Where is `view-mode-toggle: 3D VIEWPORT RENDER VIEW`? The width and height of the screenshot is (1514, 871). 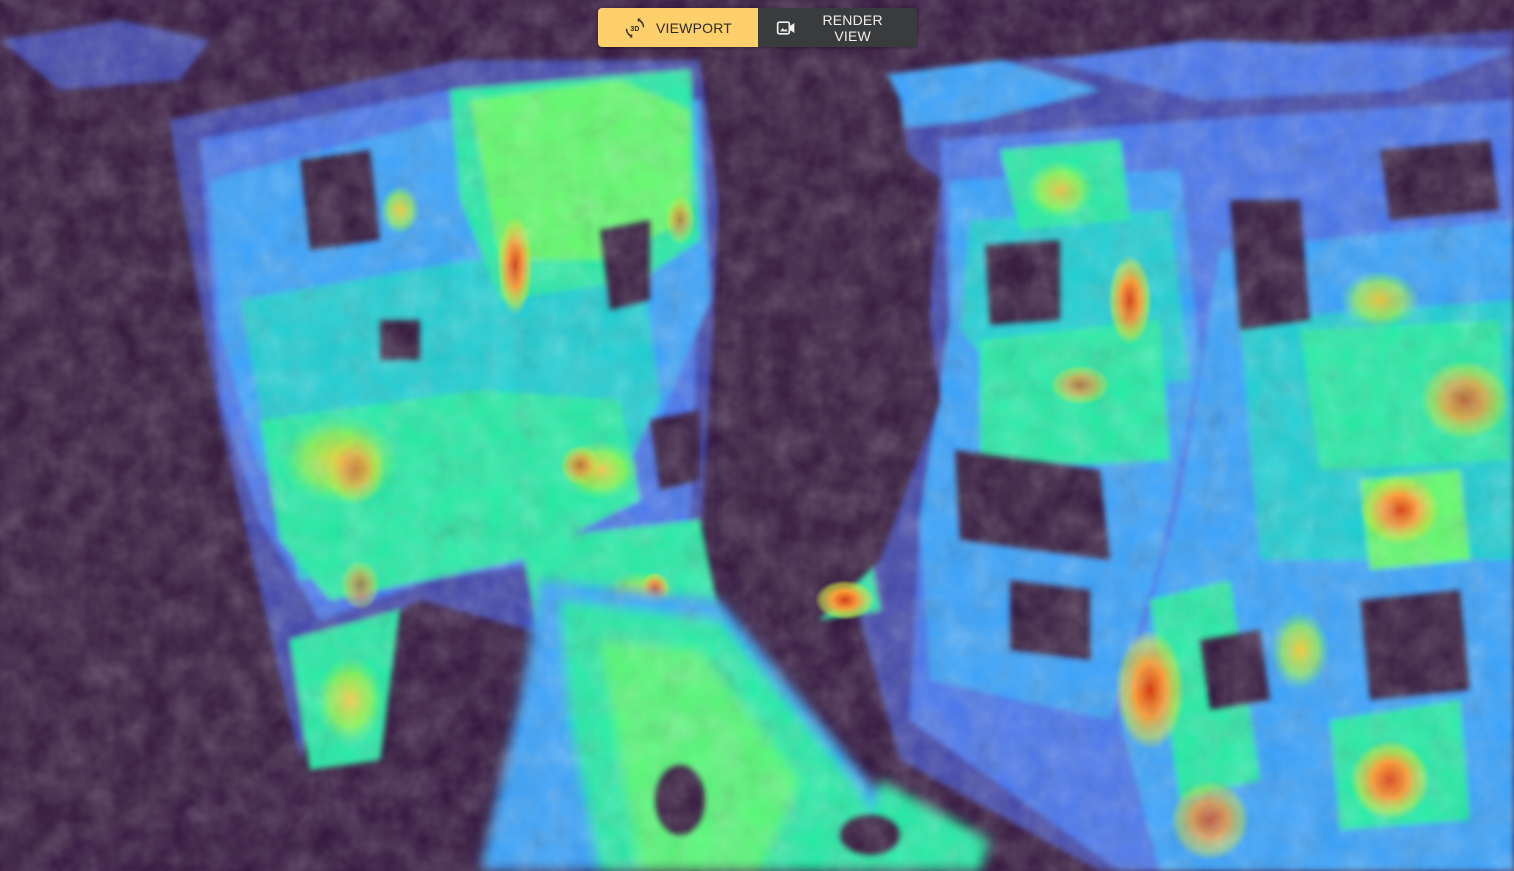
view-mode-toggle: 3D VIEWPORT RENDER VIEW is located at coordinates (757, 27).